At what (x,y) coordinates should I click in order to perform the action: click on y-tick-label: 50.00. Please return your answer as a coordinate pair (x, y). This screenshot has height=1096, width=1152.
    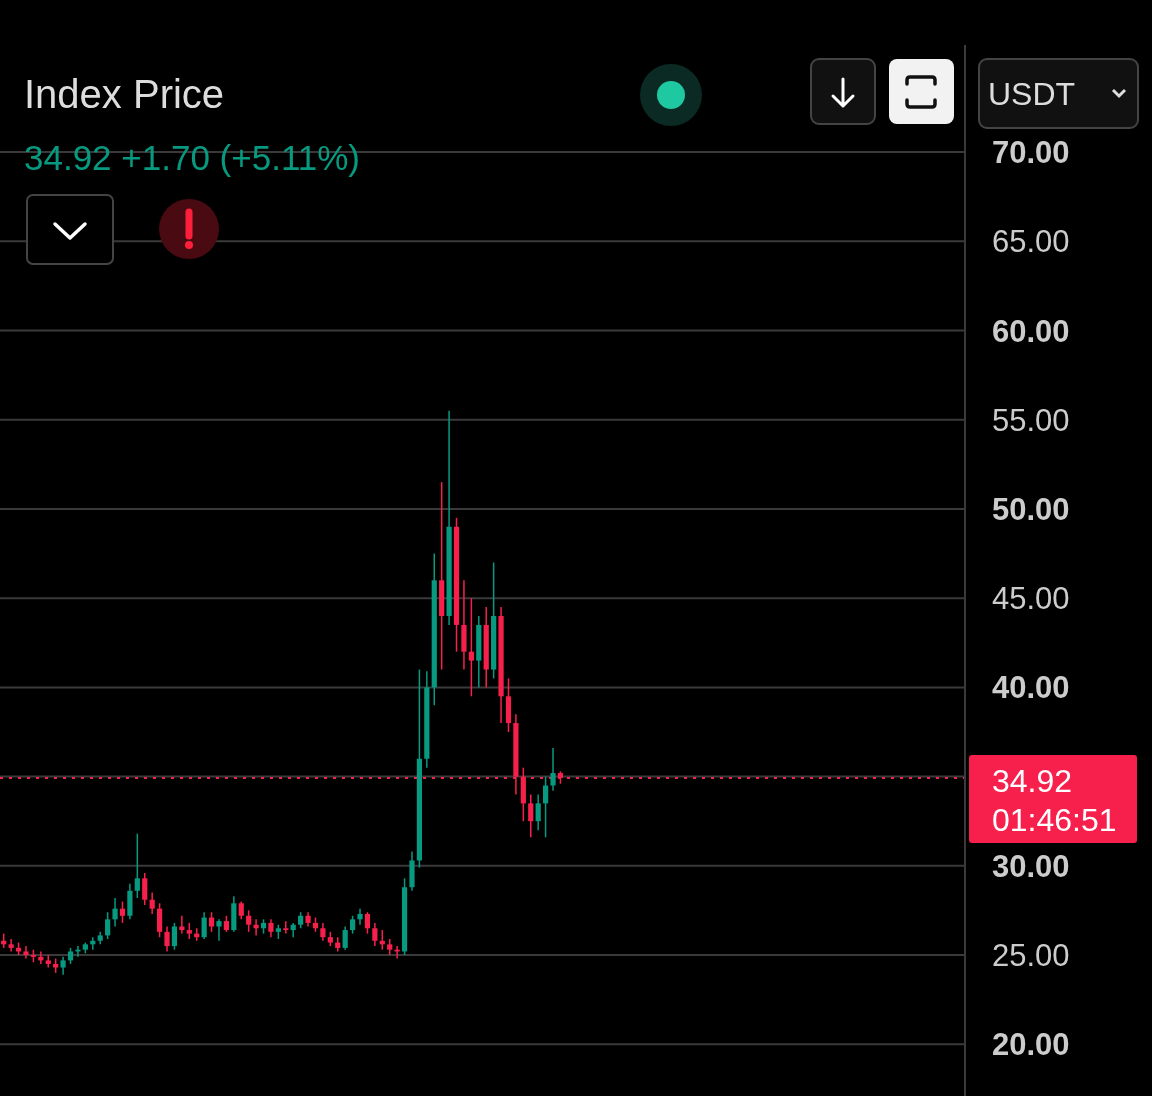
    Looking at the image, I should click on (1031, 509).